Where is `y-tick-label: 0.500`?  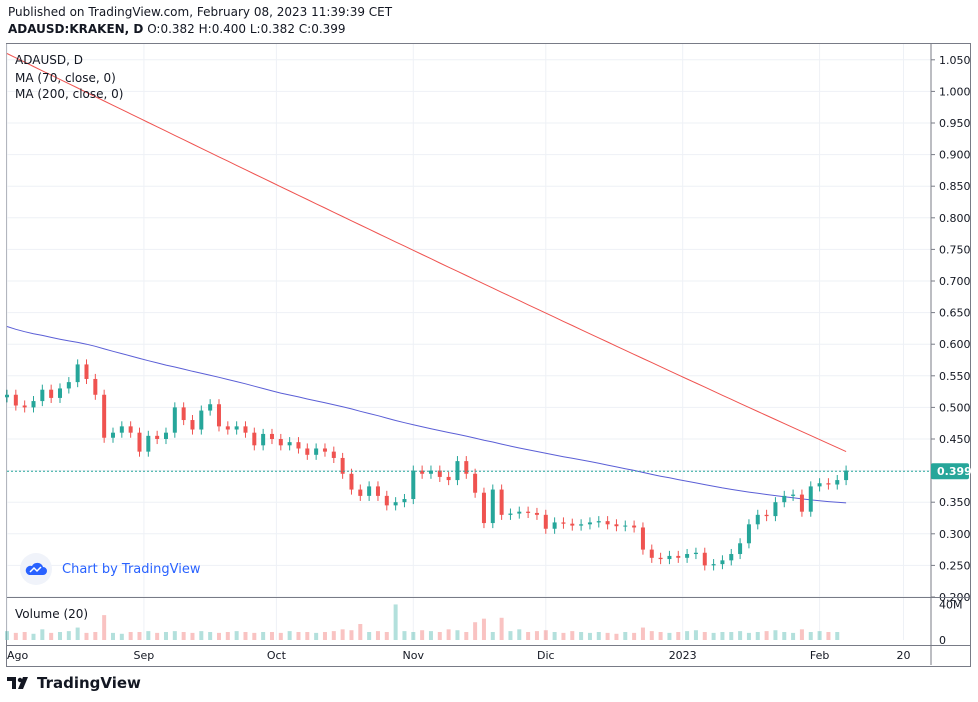 y-tick-label: 0.500 is located at coordinates (955, 407).